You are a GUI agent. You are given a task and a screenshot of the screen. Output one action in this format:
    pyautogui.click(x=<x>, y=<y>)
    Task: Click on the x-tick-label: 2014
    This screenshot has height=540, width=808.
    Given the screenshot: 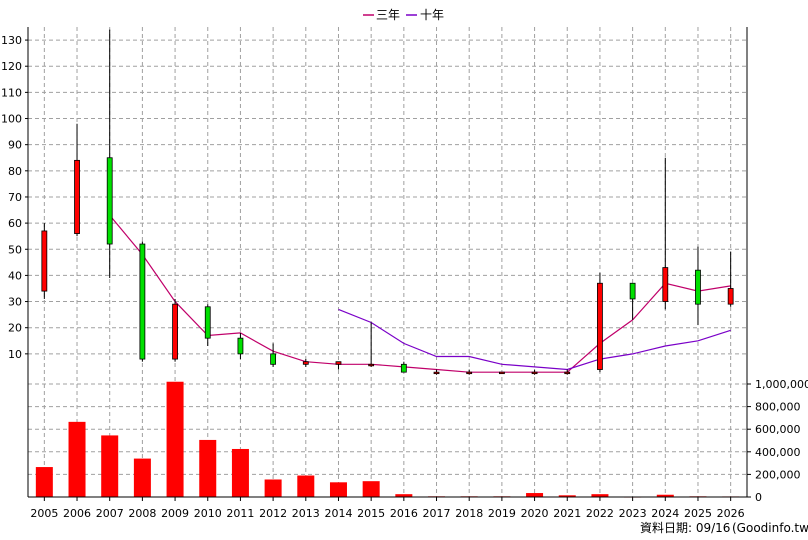 What is the action you would take?
    pyautogui.click(x=338, y=513)
    